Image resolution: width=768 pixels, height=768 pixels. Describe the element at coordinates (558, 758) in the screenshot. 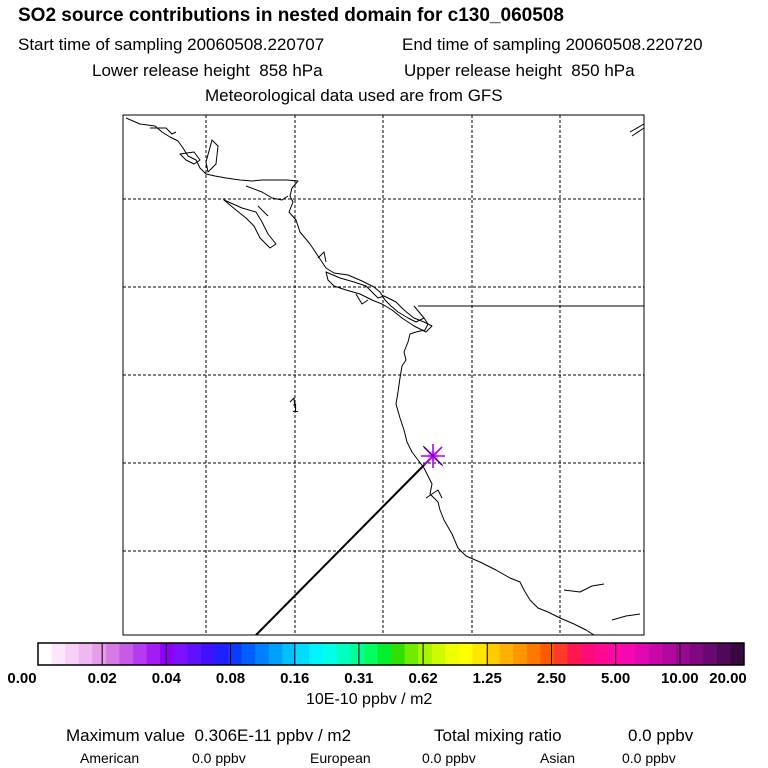

I see `region-asian-name: Asian` at that location.